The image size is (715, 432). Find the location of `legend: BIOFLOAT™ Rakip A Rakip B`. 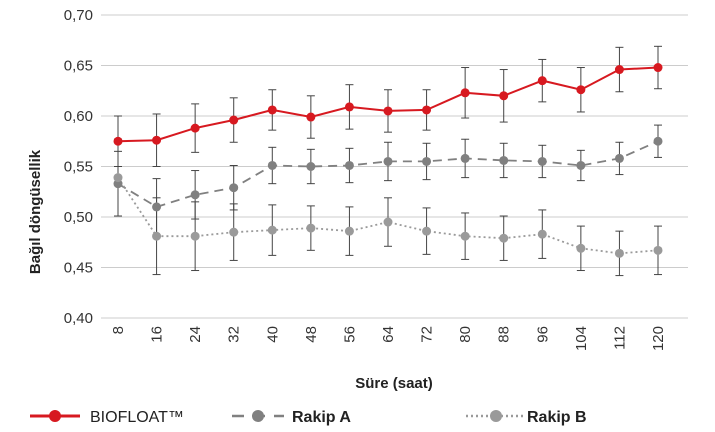

legend: BIOFLOAT™ Rakip A Rakip B is located at coordinates (308, 417).